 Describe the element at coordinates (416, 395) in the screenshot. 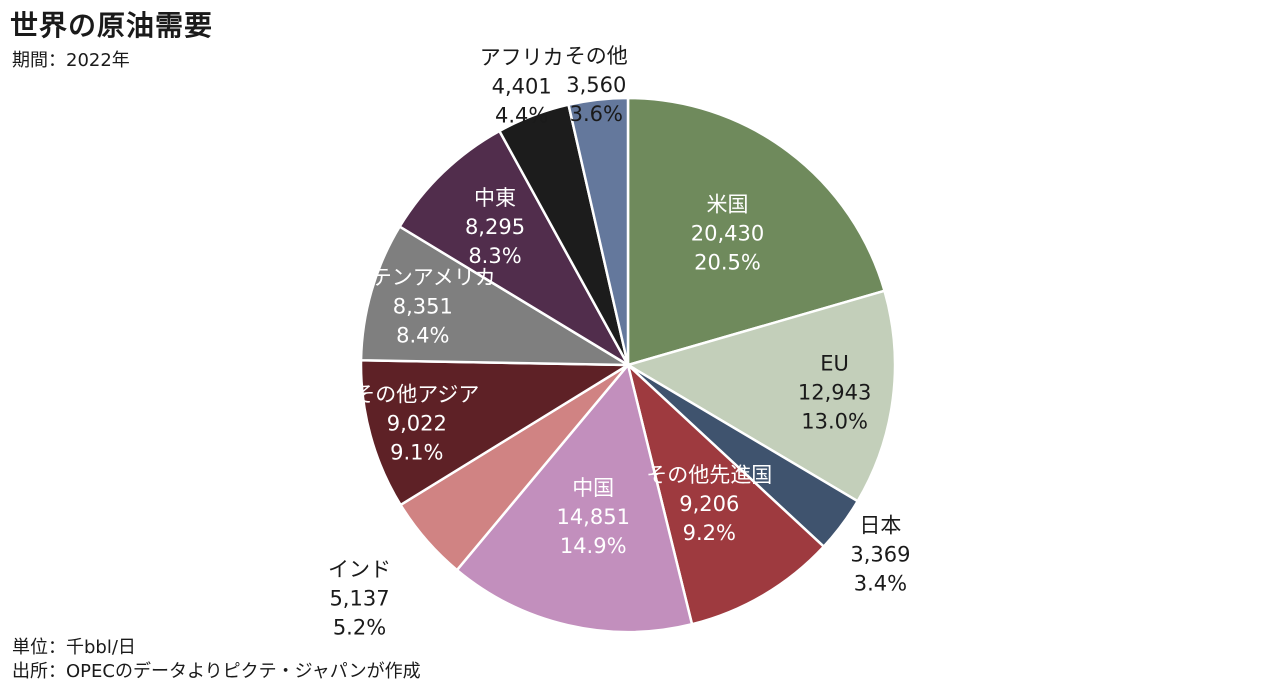

I see `slice-label: その他アジア` at that location.